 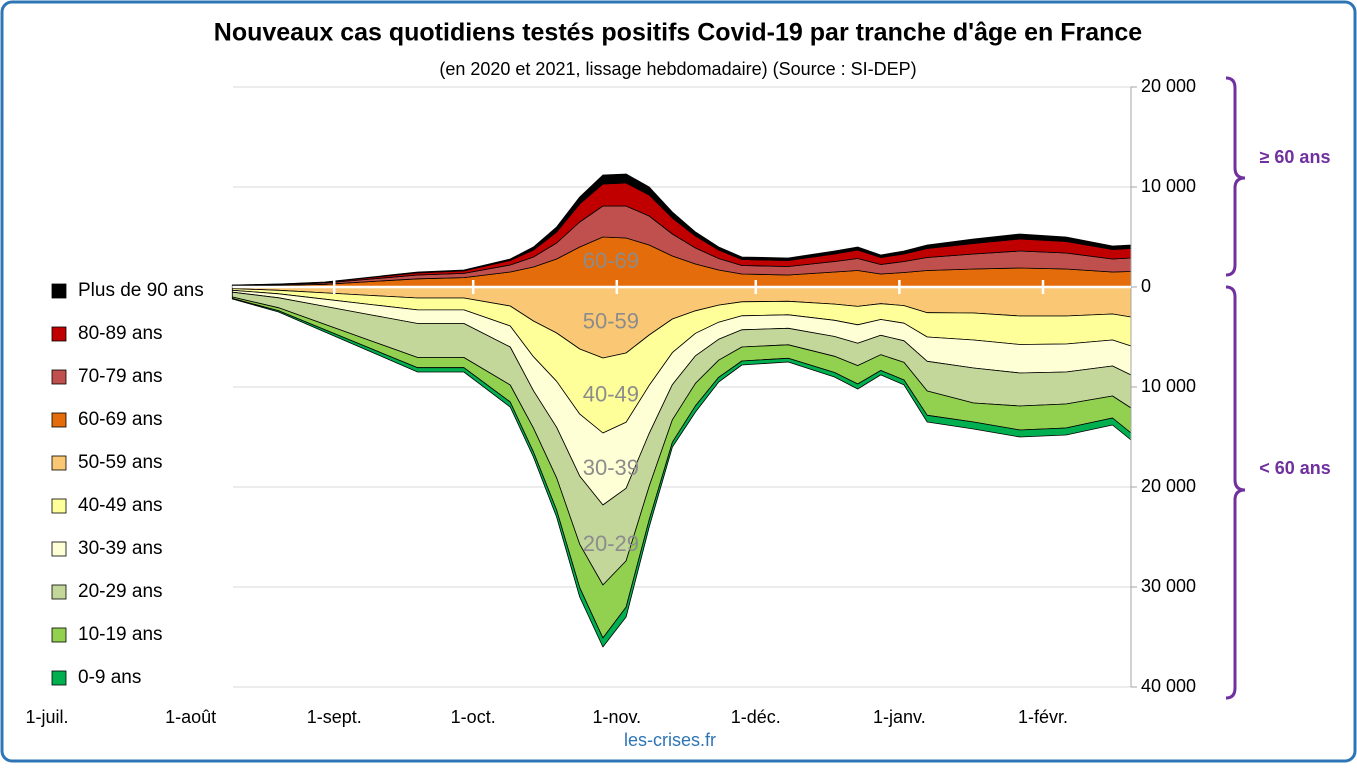 What do you see at coordinates (141, 290) in the screenshot?
I see `legend-label: Plus de 90 ans` at bounding box center [141, 290].